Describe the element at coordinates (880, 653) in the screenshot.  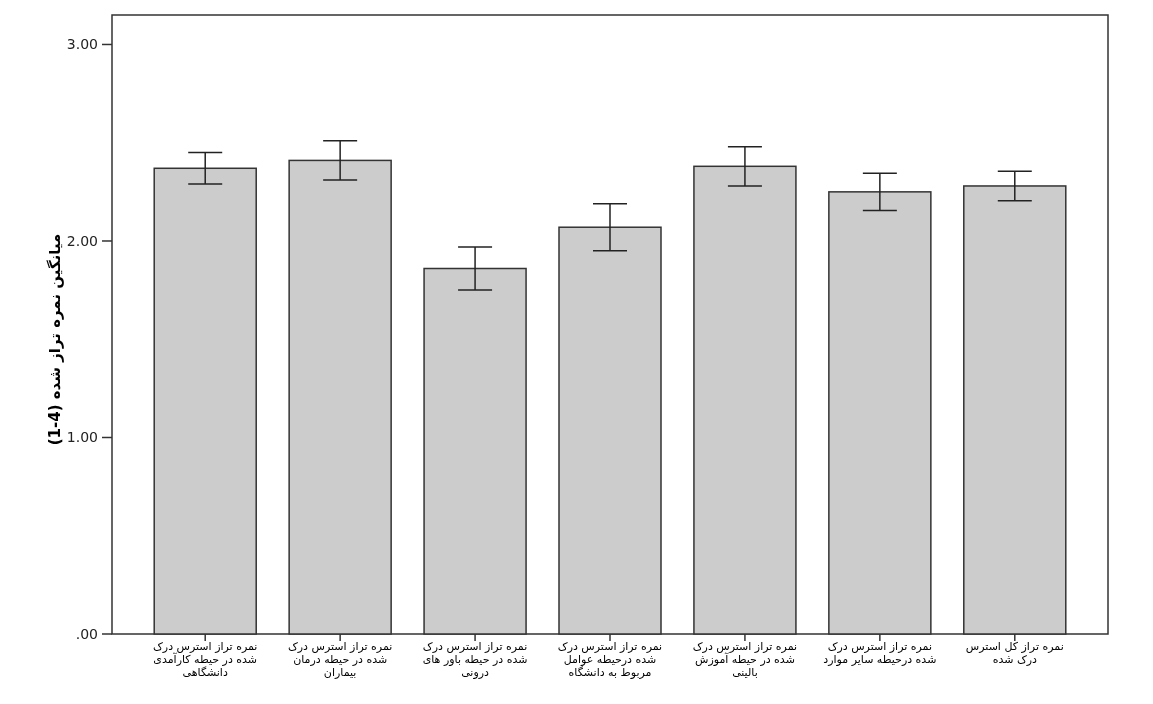
I see `x-tick-label: نمره تراز استرس درک شده درحیطه سایر موارد` at that location.